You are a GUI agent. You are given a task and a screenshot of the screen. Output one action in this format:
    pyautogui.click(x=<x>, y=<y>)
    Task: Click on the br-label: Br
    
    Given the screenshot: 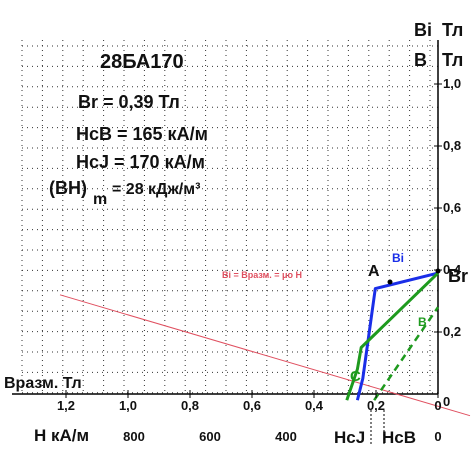 What is the action you would take?
    pyautogui.click(x=458, y=276)
    